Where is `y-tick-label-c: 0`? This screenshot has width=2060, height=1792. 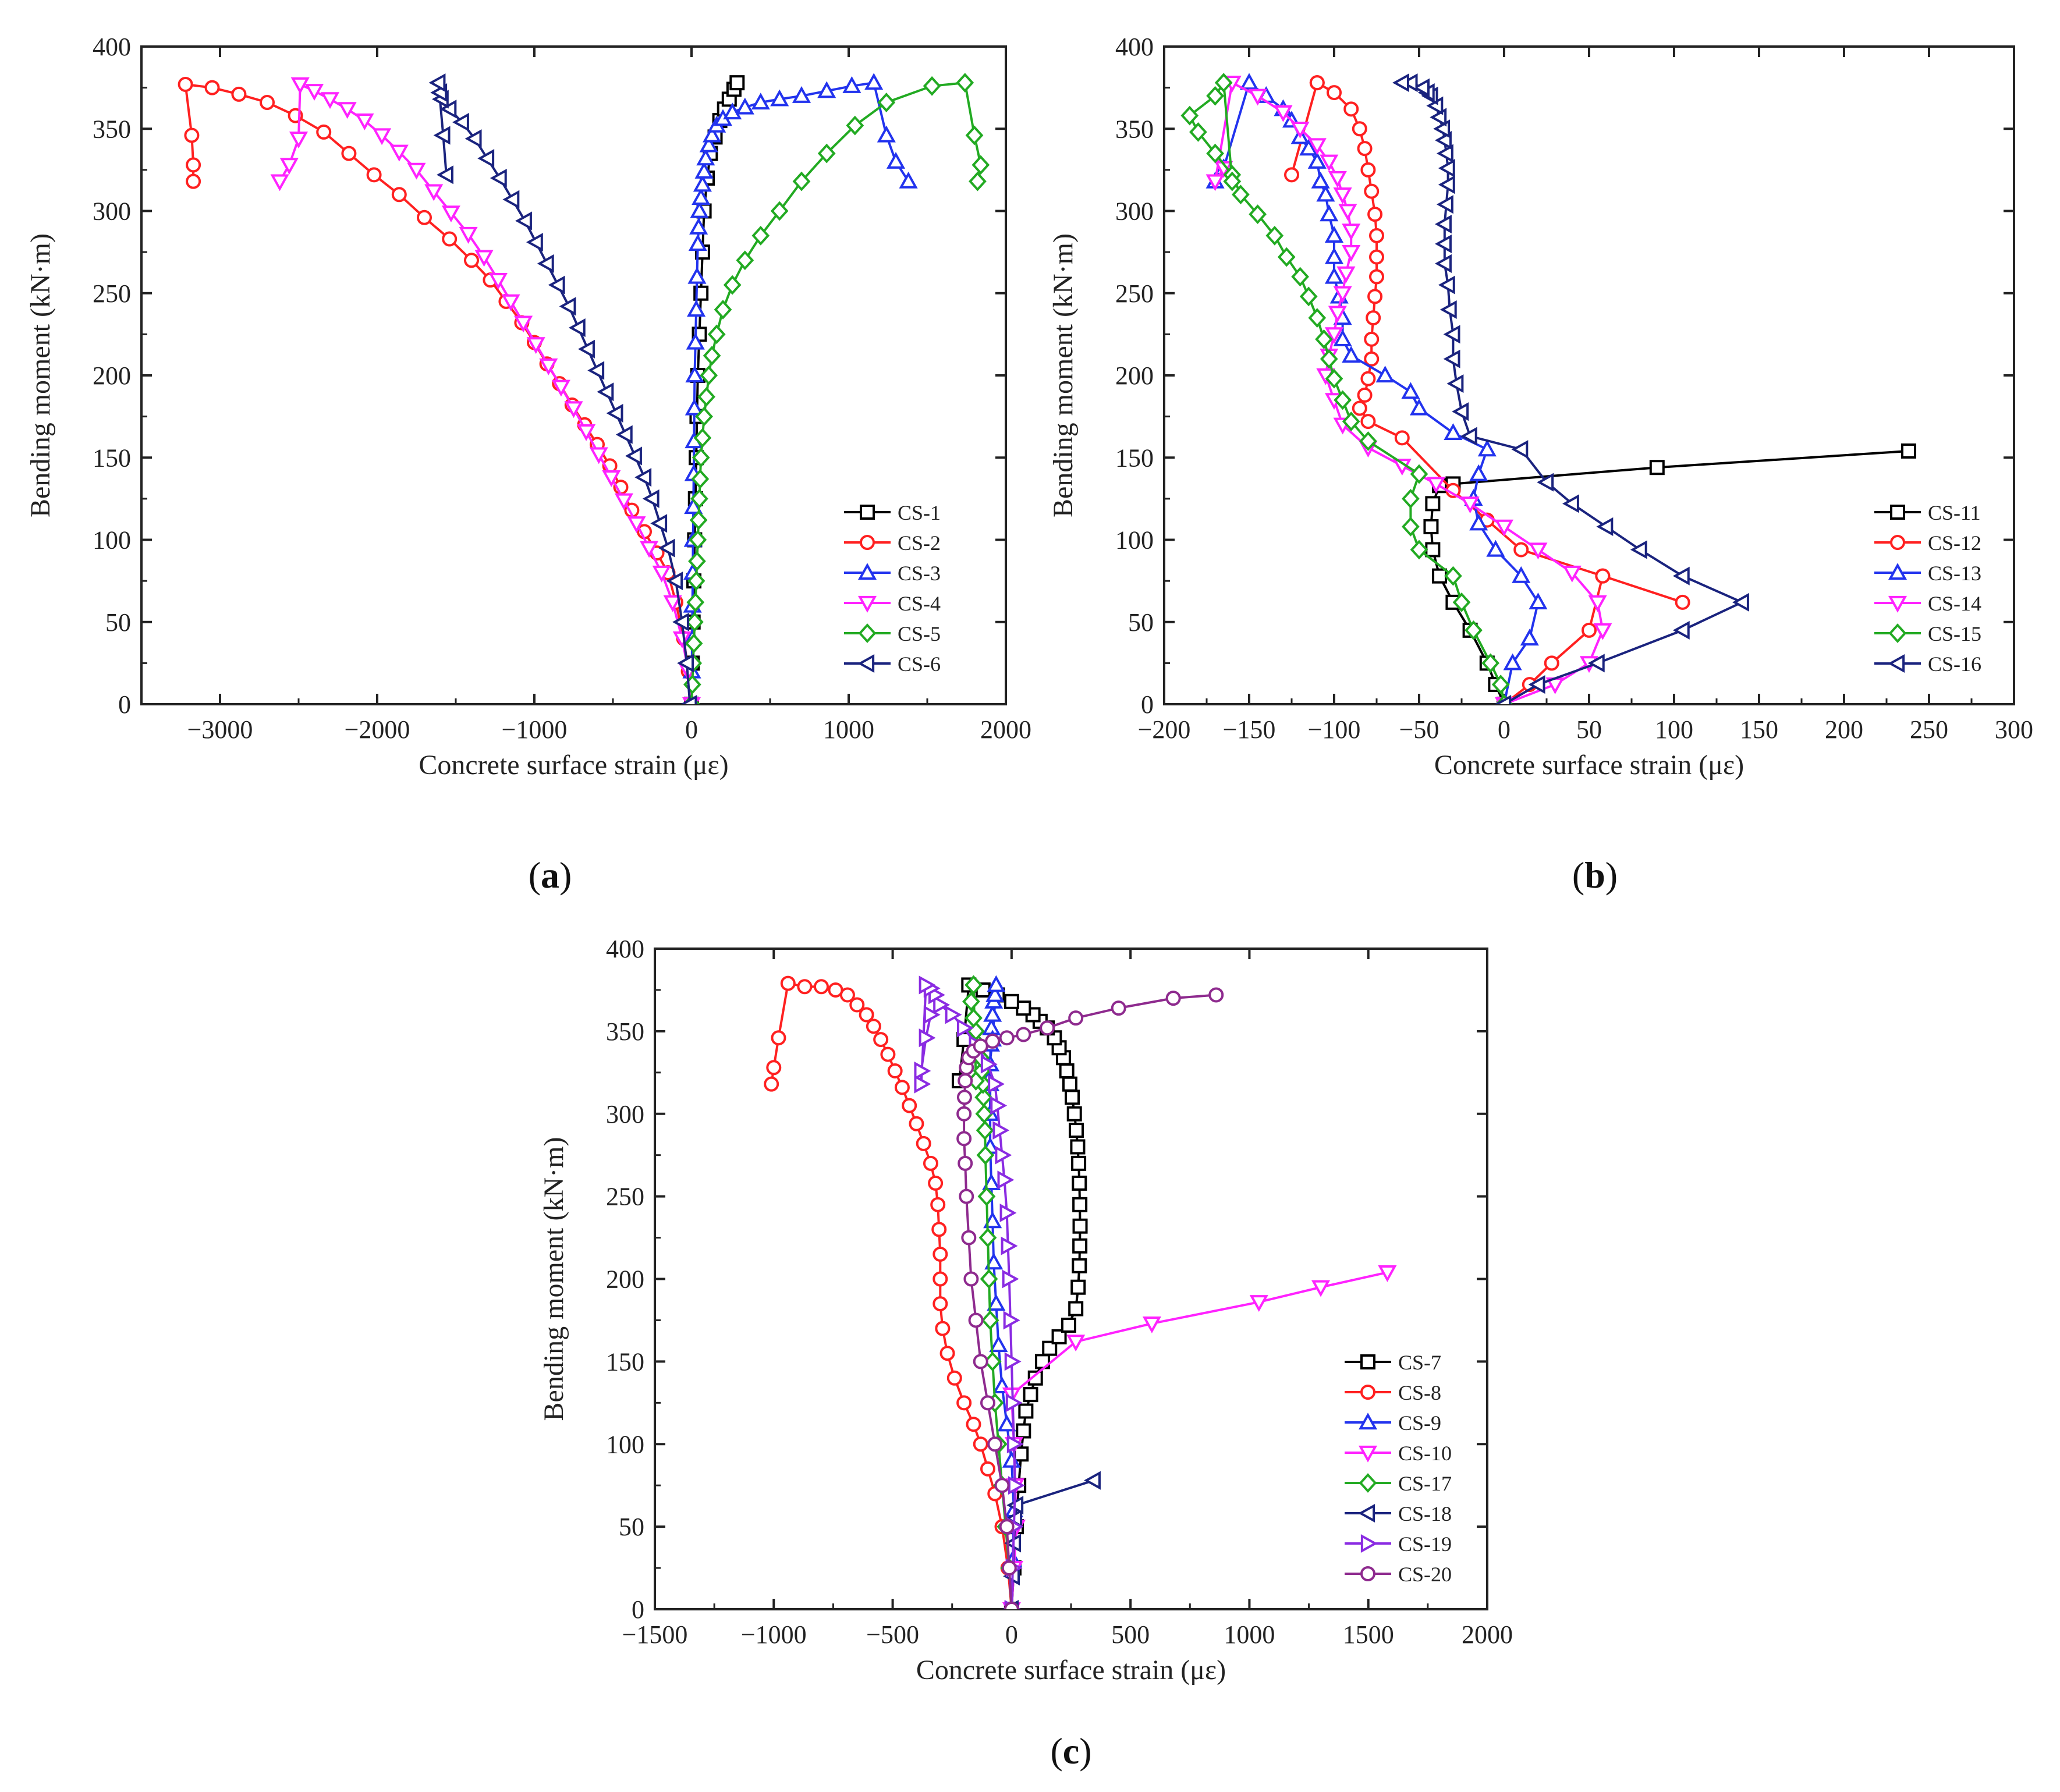
y-tick-label-c: 0 is located at coordinates (638, 1609).